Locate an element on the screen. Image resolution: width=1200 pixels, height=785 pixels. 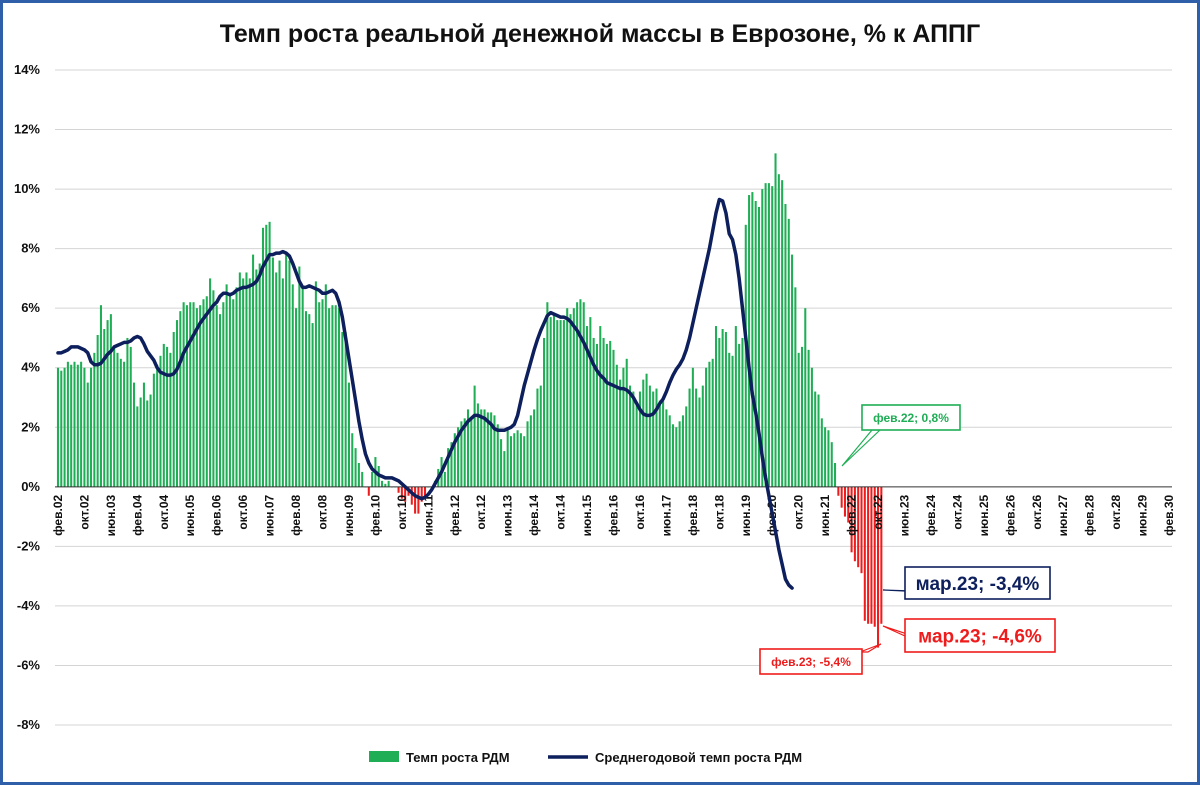
callout-text: мар.23; -4,6% is located at coordinates (980, 636).